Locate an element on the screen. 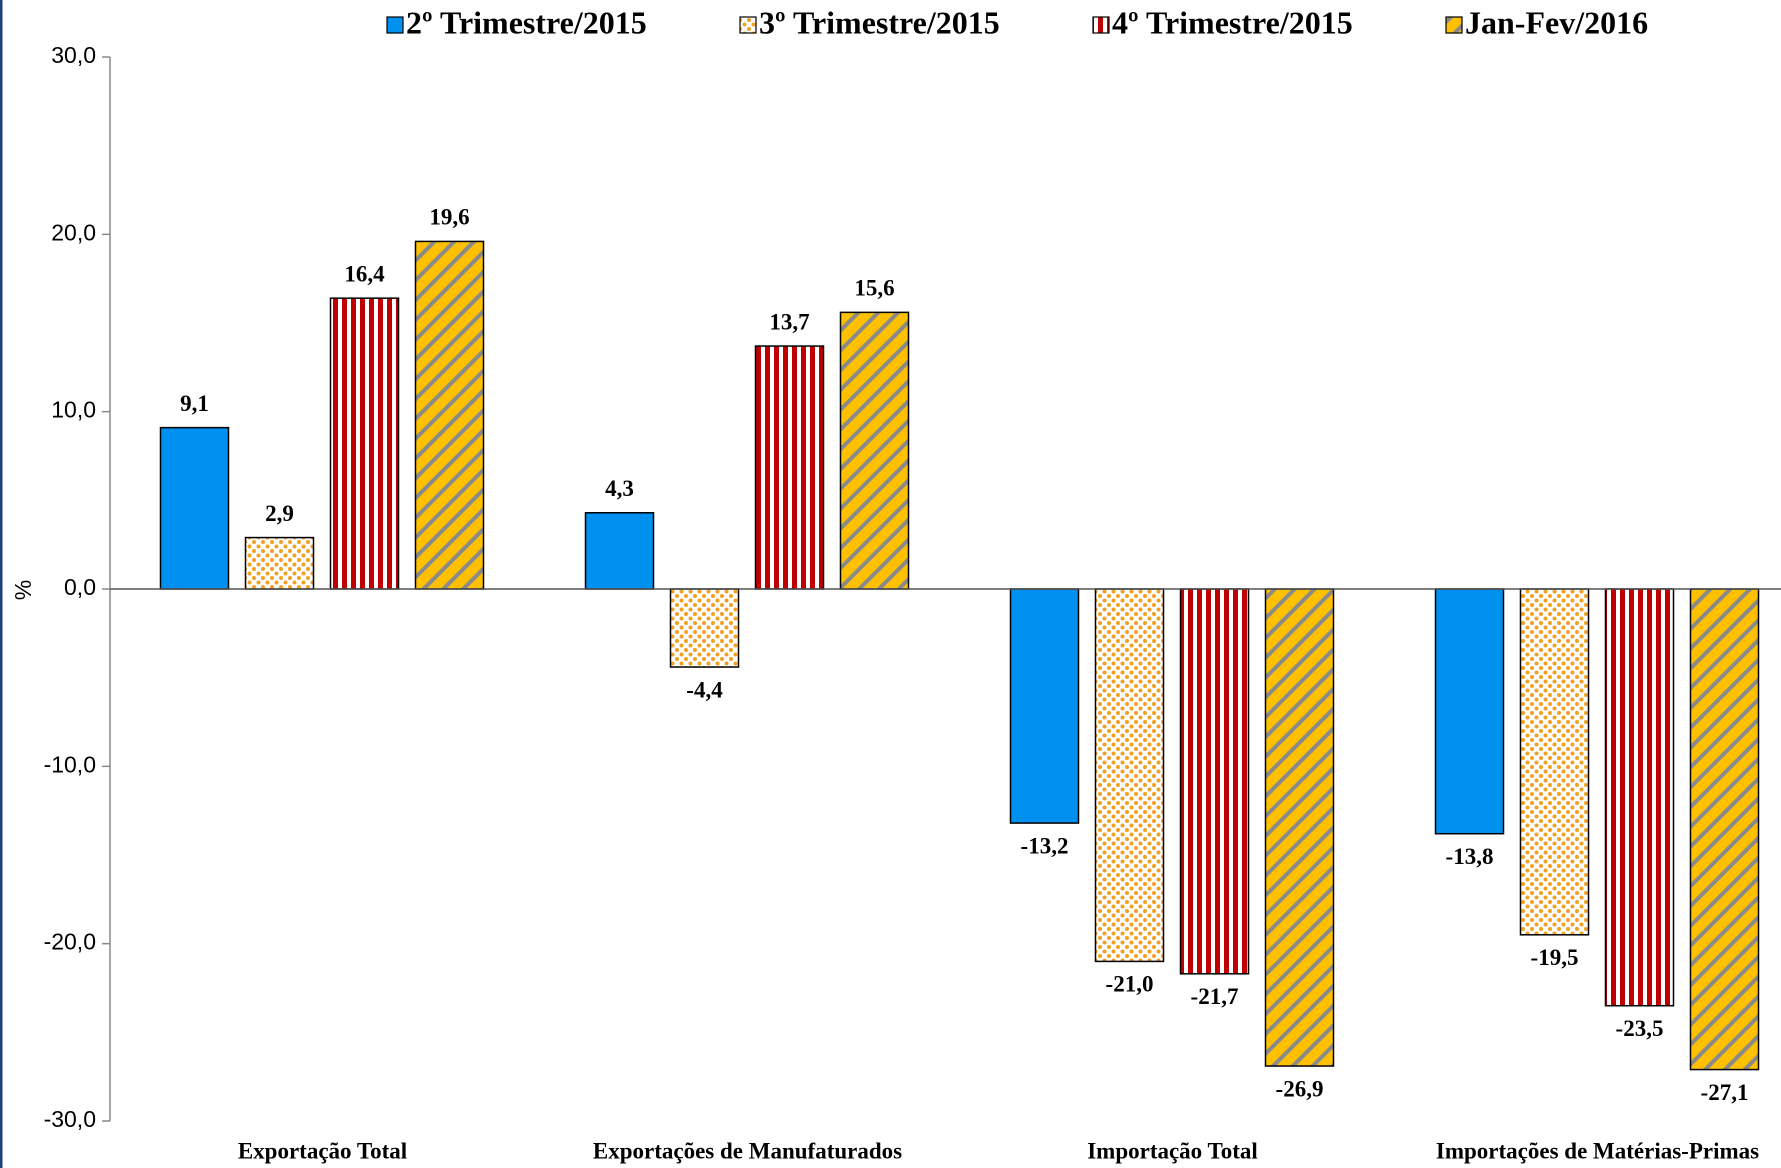 This screenshot has height=1168, width=1781. data-label: 2,9 is located at coordinates (279, 513).